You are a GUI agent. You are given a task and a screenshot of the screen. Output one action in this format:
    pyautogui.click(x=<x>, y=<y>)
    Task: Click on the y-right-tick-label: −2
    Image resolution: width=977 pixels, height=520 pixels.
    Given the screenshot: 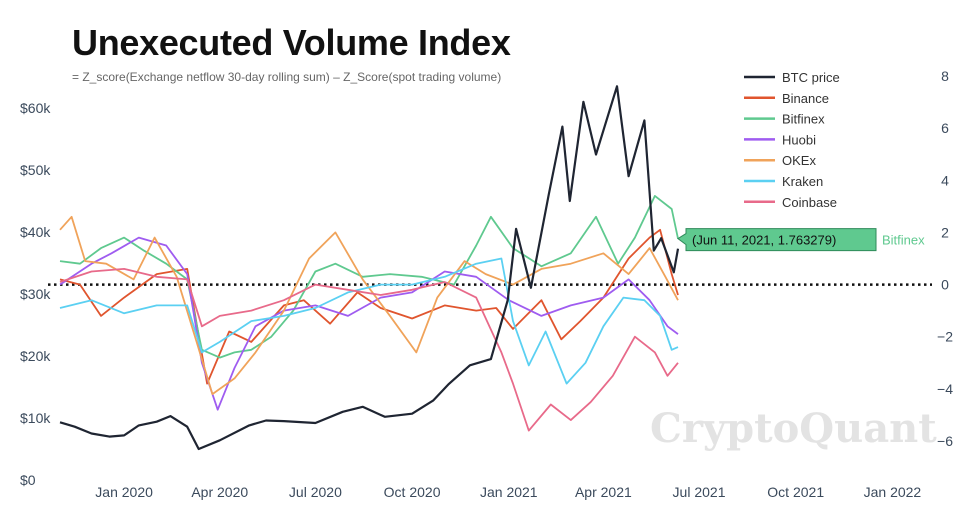 What is the action you would take?
    pyautogui.click(x=945, y=337)
    